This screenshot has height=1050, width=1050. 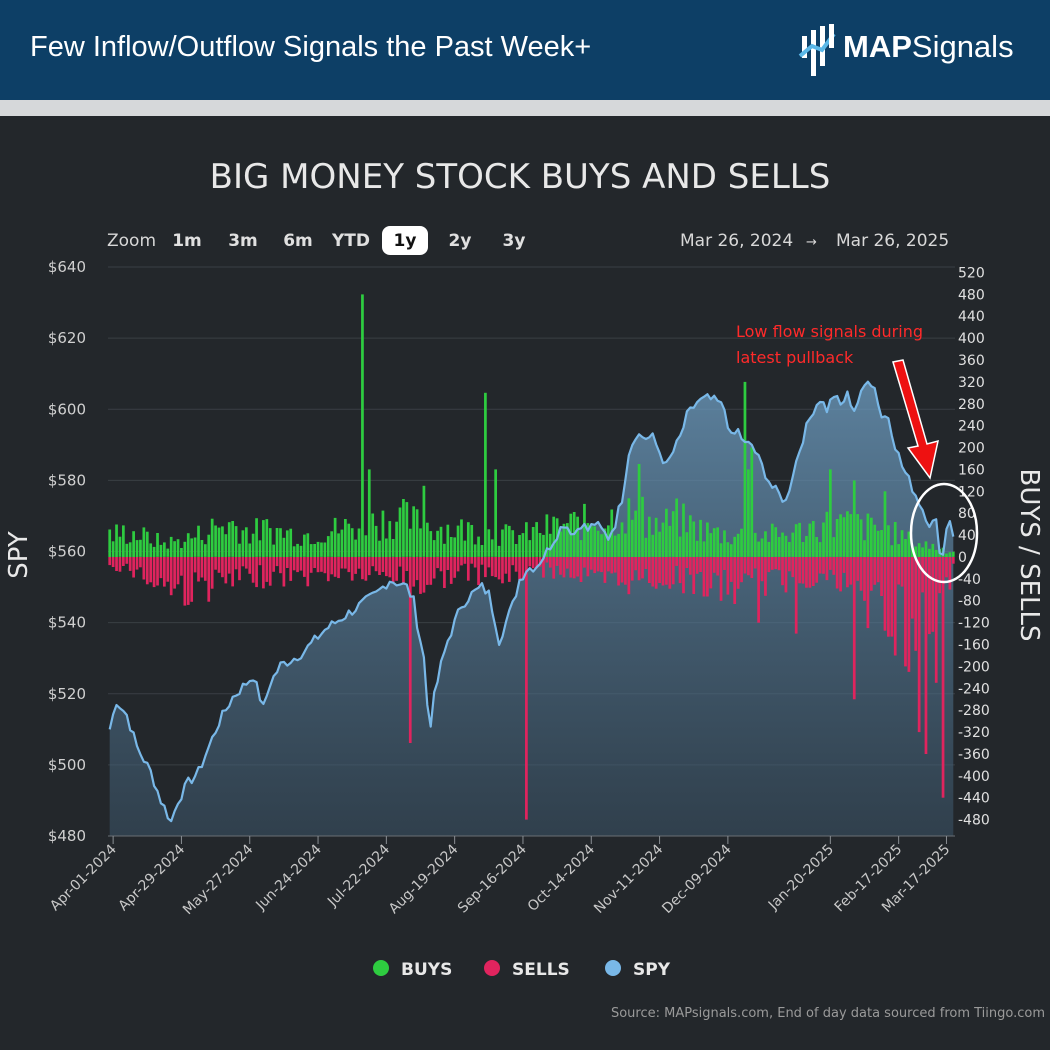 I want to click on brand-name: MAPSignals, so click(x=928, y=47).